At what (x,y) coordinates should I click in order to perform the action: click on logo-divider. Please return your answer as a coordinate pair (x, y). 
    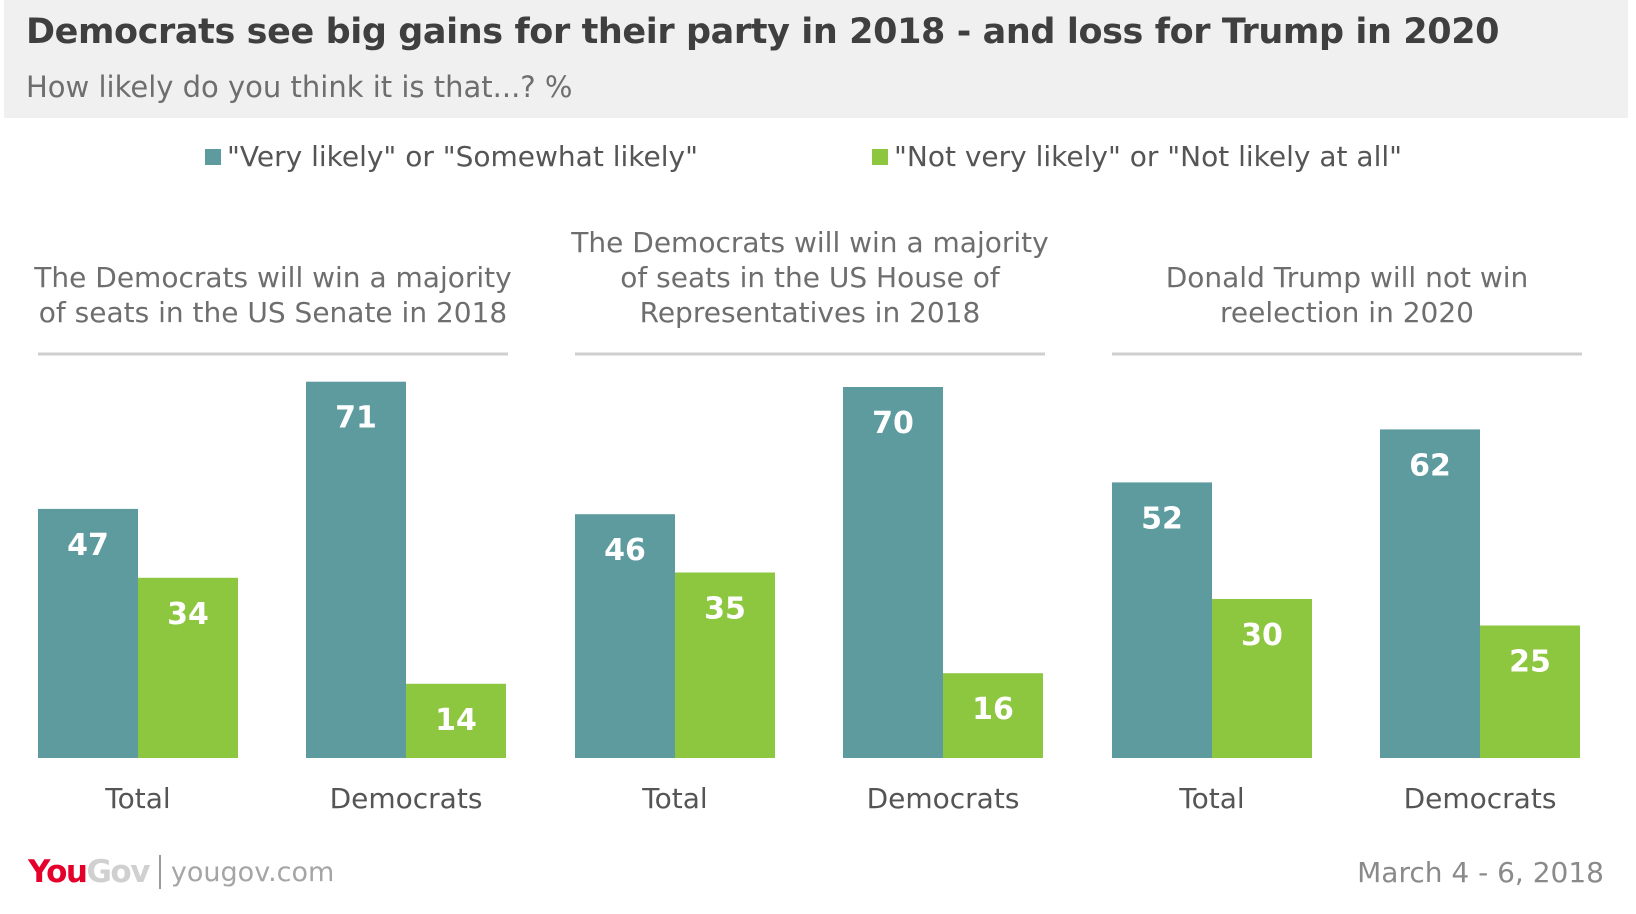
    Looking at the image, I should click on (159, 872).